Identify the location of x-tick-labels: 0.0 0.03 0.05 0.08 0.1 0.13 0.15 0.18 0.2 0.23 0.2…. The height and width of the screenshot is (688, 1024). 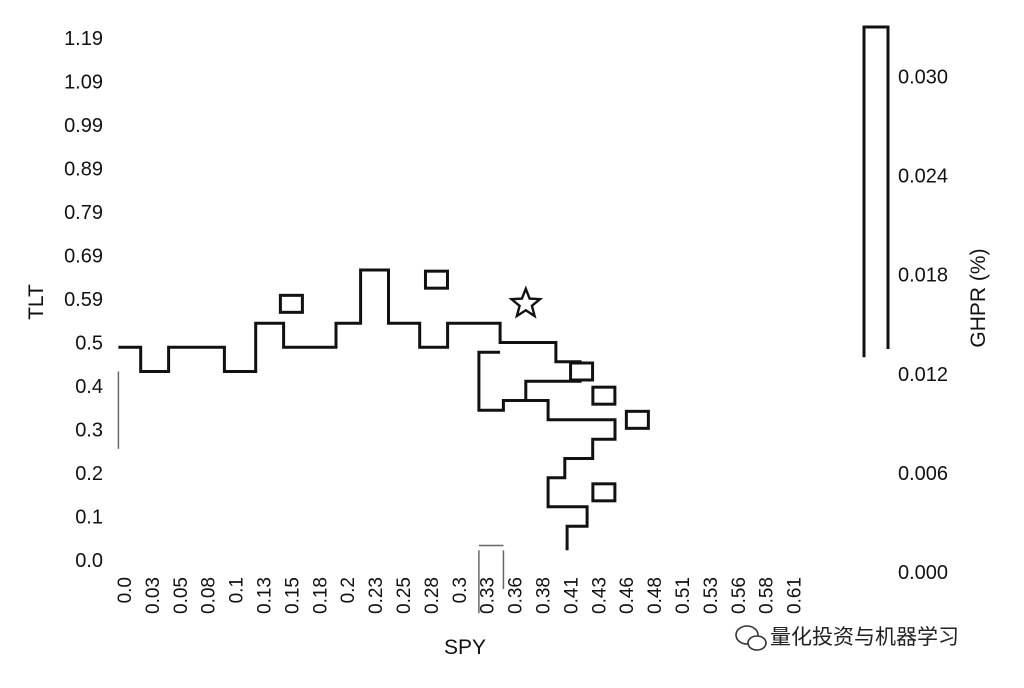
(460, 595).